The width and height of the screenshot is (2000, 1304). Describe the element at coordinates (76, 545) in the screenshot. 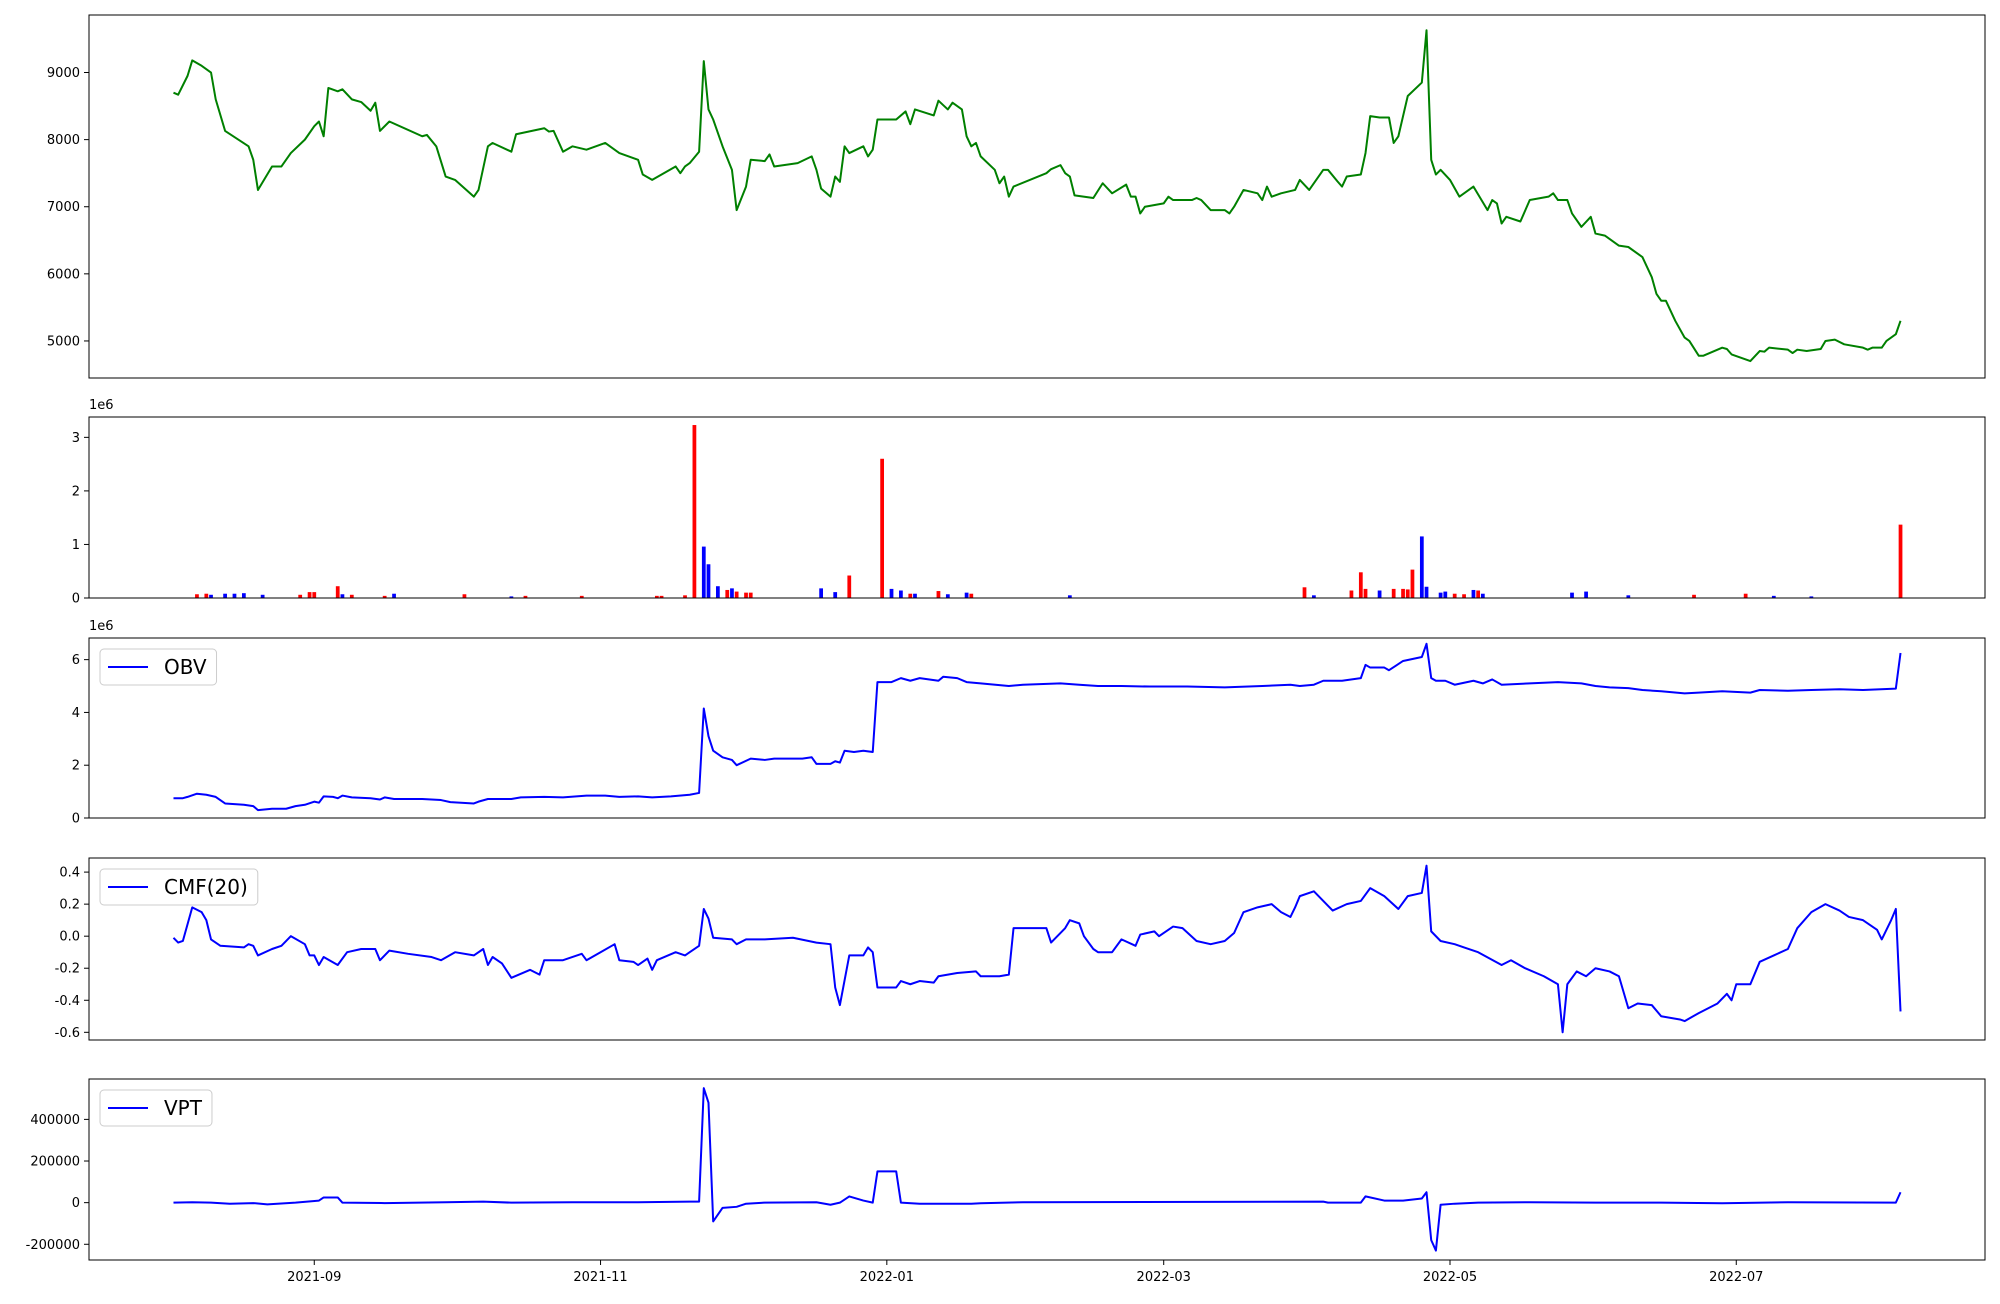

I see `y-tick-label: 1` at that location.